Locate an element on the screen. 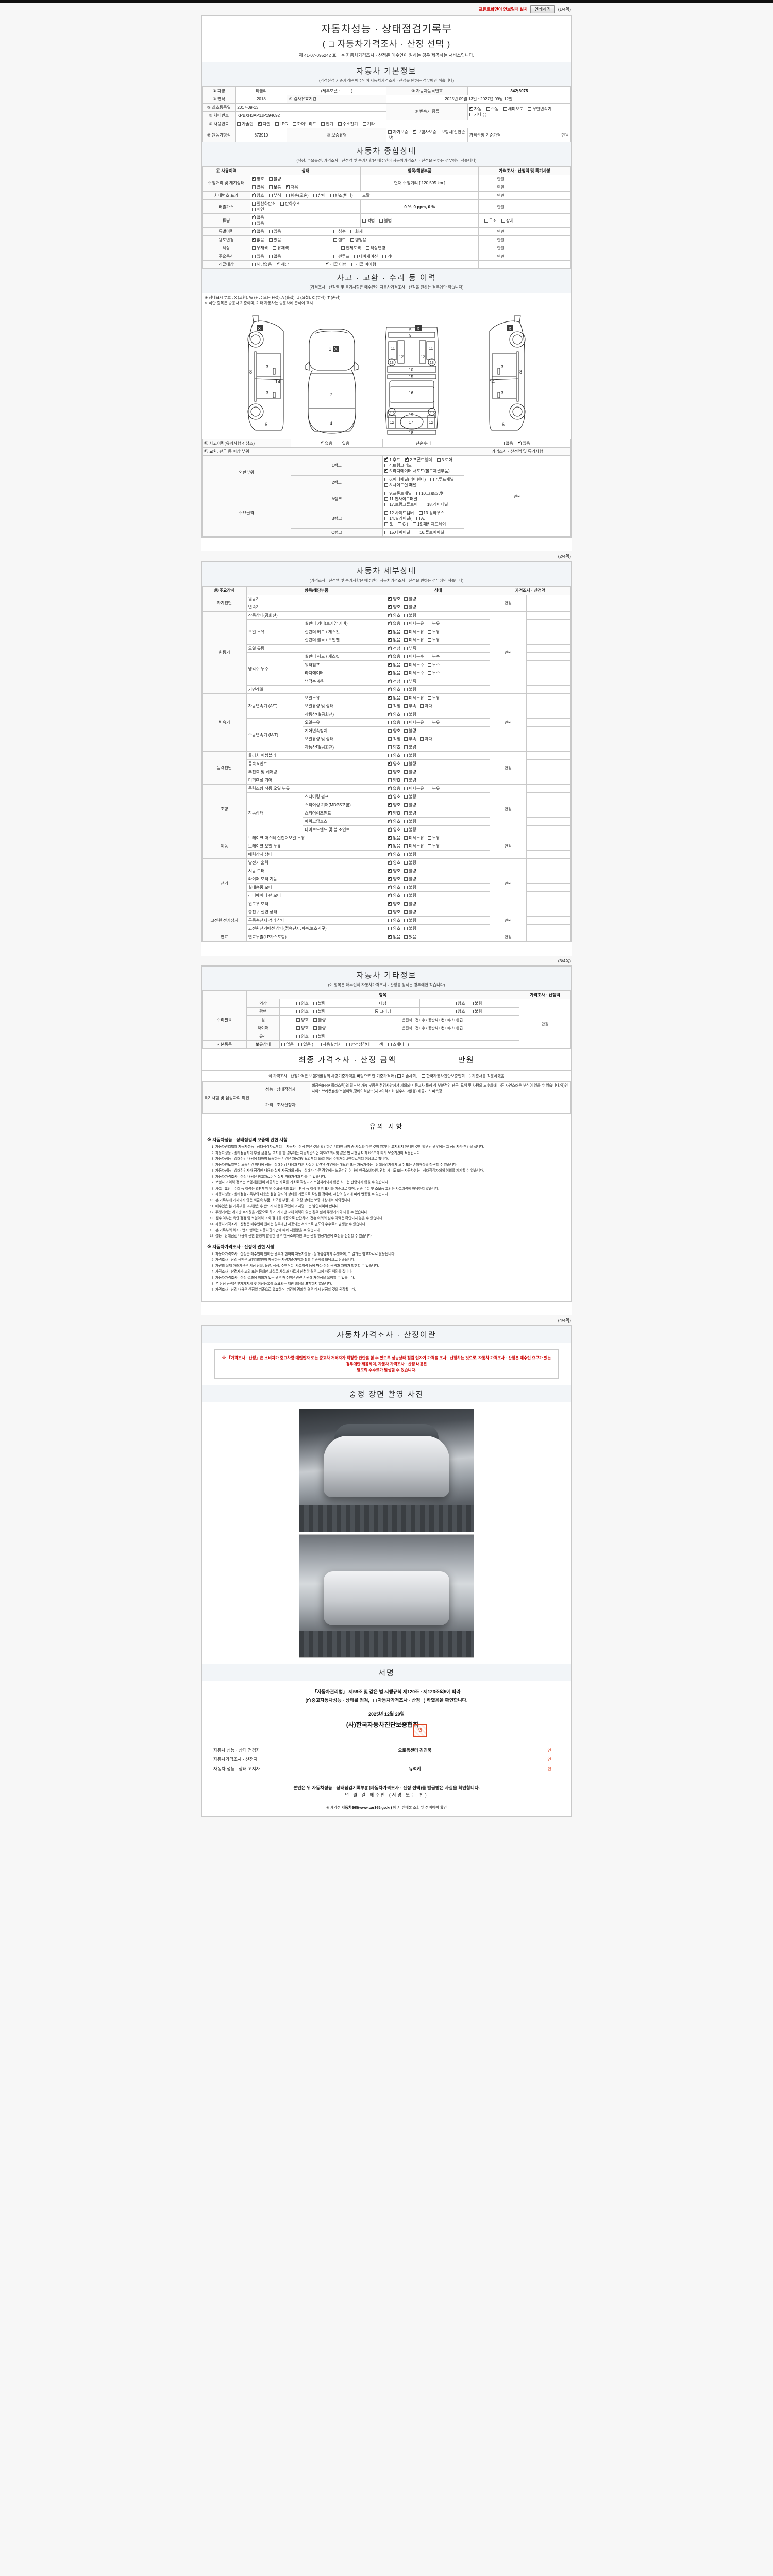 This screenshot has width=773, height=2576. simple-yes: 있음 is located at coordinates (523, 443).